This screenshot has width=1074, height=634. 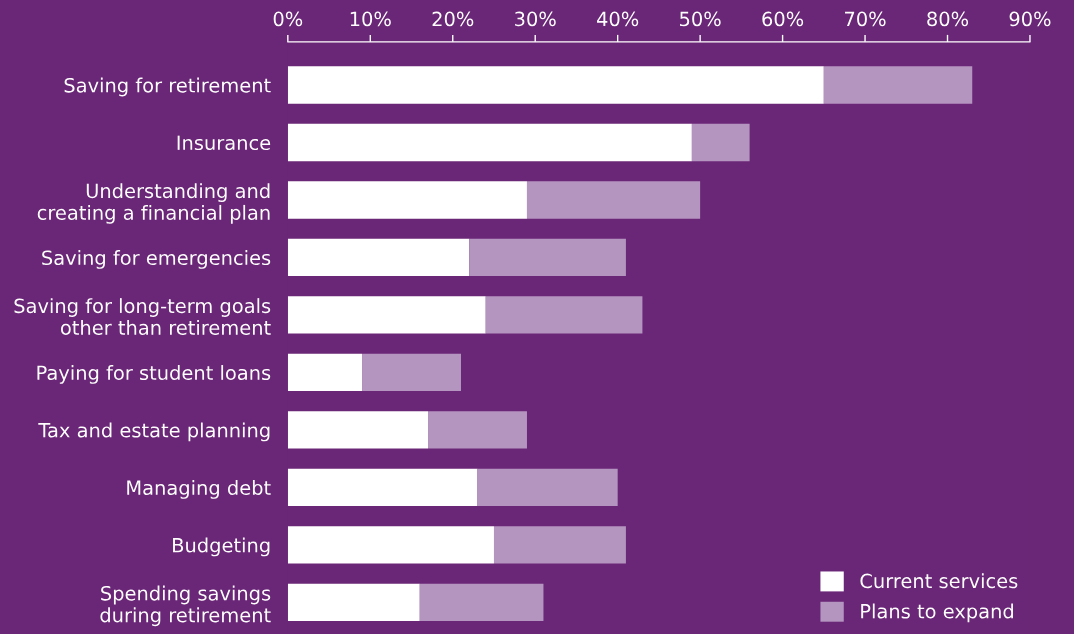 What do you see at coordinates (154, 432) in the screenshot?
I see `y-tick-label: Tax and estate planning` at bounding box center [154, 432].